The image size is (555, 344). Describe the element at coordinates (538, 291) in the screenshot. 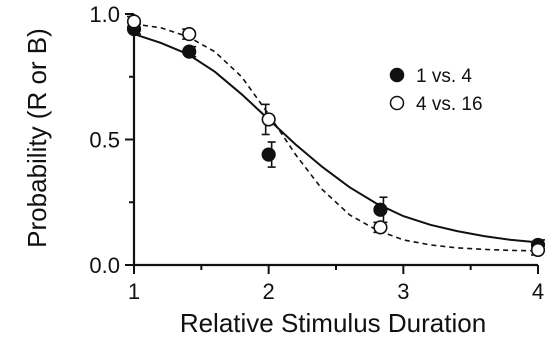

I see `x-tick-label-3: 4` at that location.